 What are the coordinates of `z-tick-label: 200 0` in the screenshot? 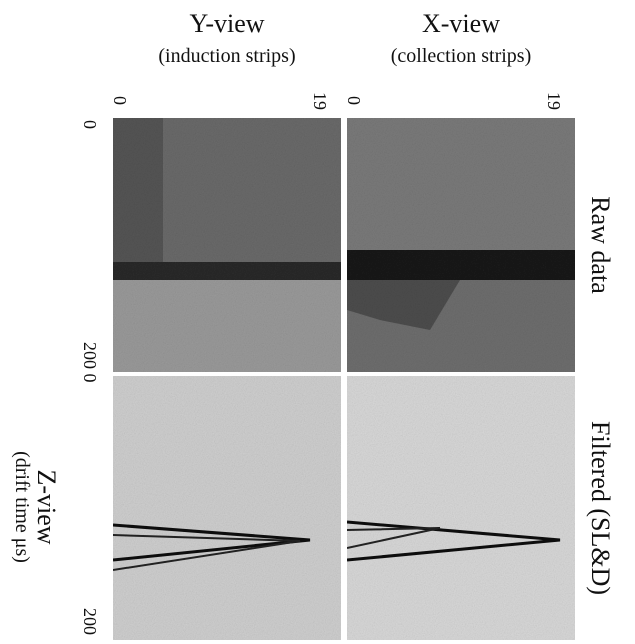 It's located at (90, 362).